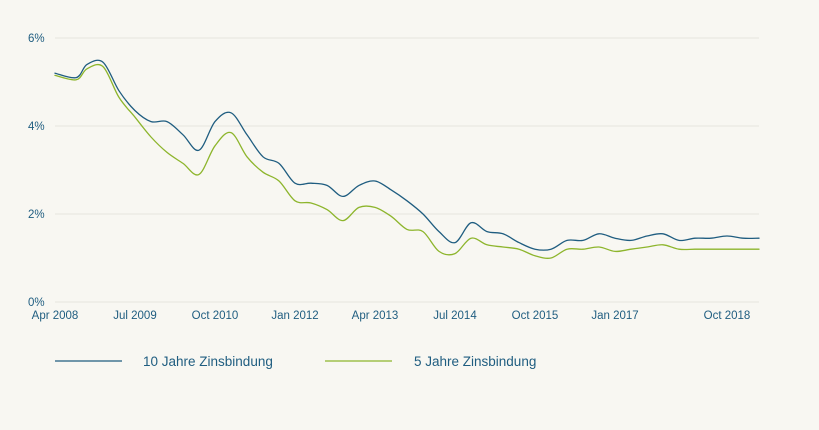  What do you see at coordinates (36, 171) in the screenshot?
I see `y-axis-ticks: 0% 2% 4% 6%` at bounding box center [36, 171].